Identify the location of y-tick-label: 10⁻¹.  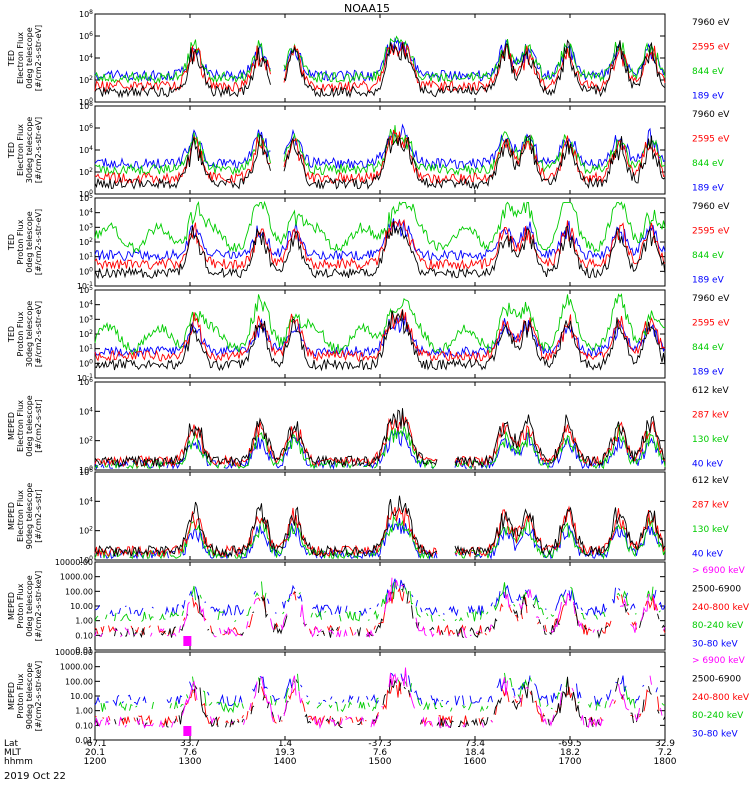
(85, 286).